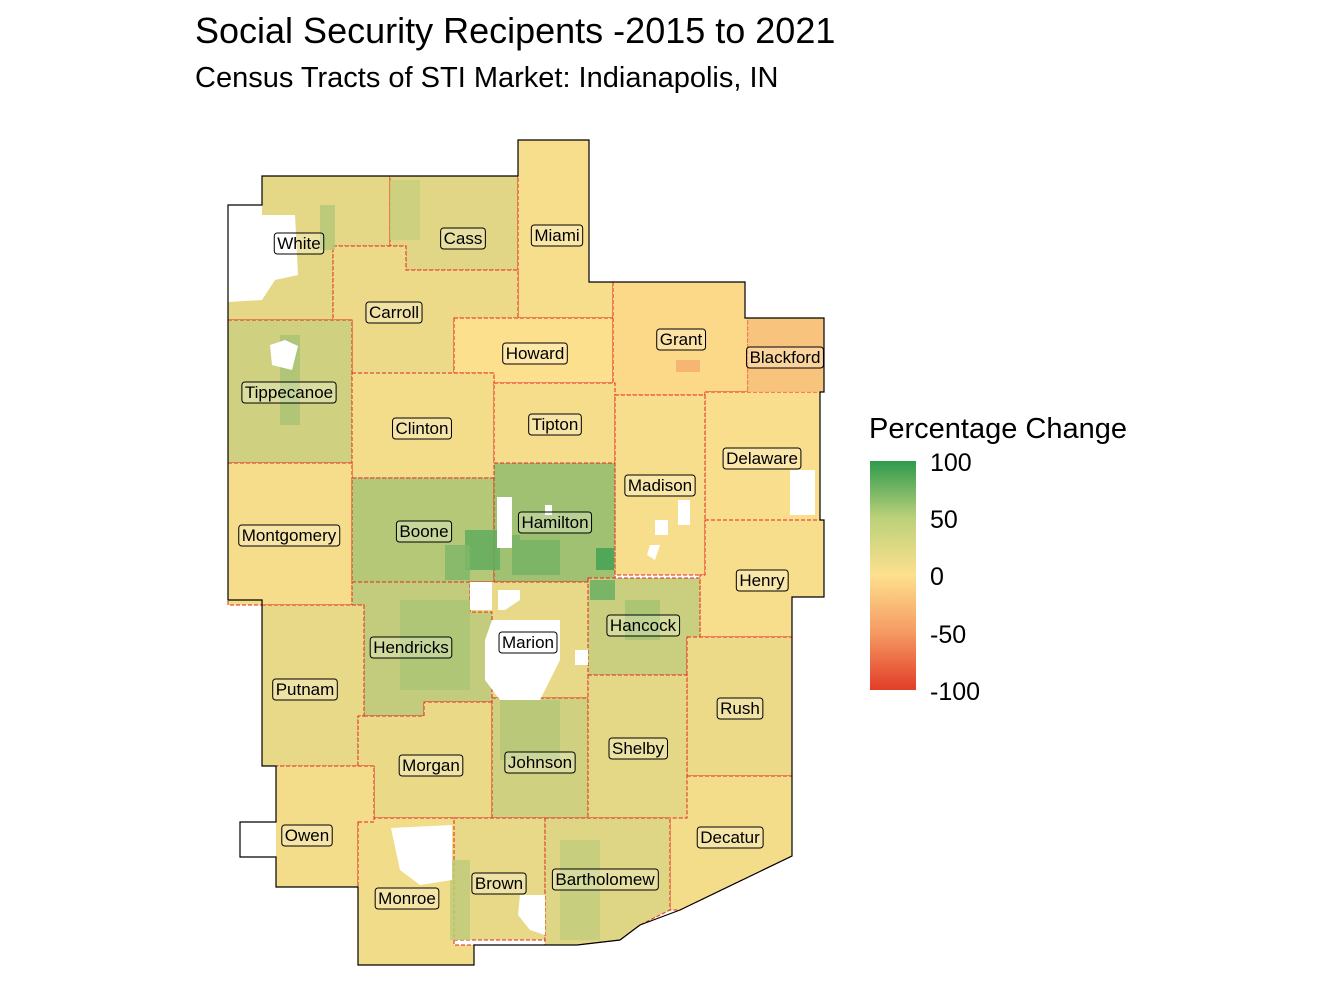 This screenshot has height=1008, width=1344. I want to click on county-label-text: Clinton, so click(422, 428).